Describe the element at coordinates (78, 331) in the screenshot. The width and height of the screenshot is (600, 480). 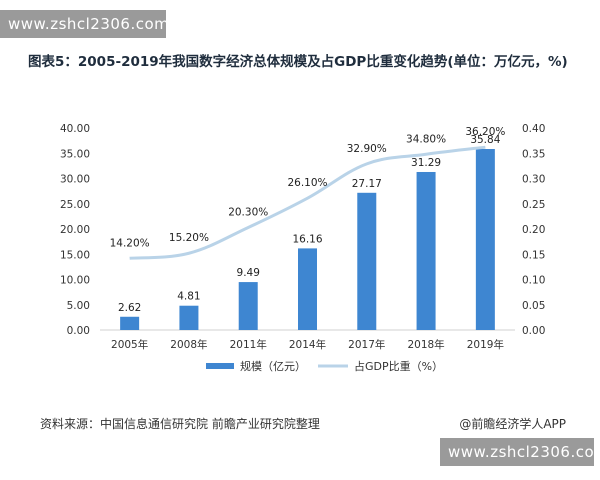
I see `left-tick-label: 0.00` at that location.